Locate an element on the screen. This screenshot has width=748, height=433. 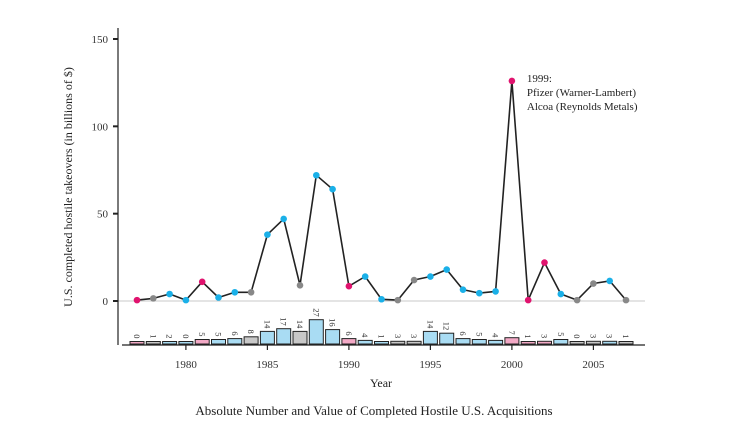
y-tick-label: 0 is located at coordinates (106, 302).